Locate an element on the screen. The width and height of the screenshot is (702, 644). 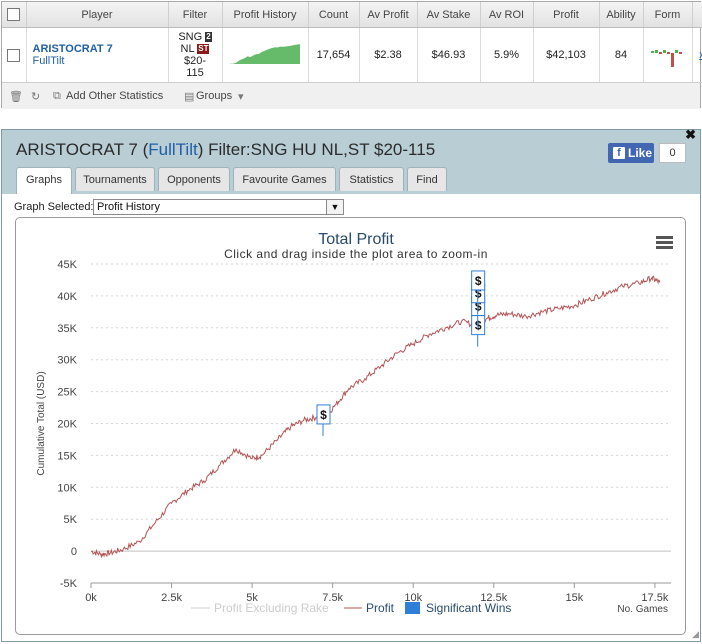
col-header-profit-history: Profit History is located at coordinates (265, 15).